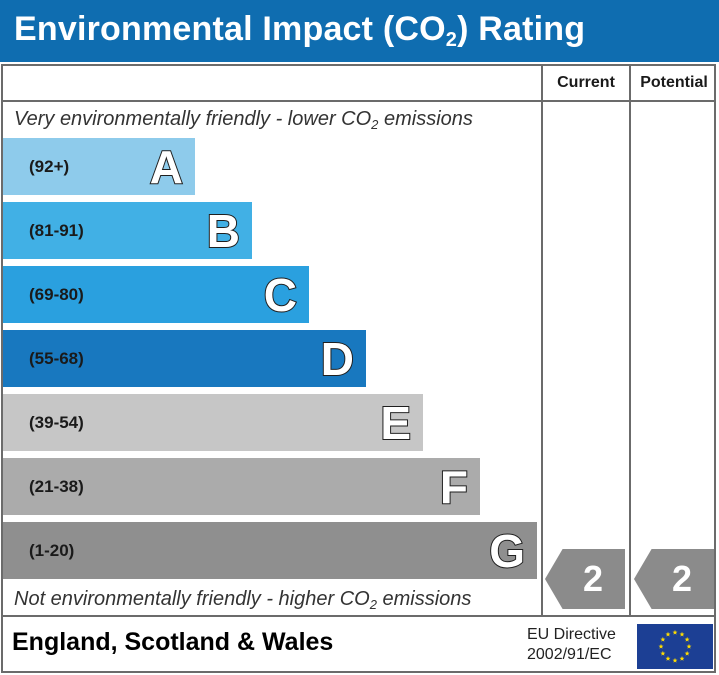 The image size is (719, 675). Describe the element at coordinates (593, 578) in the screenshot. I see `current-rating-value: 2` at that location.